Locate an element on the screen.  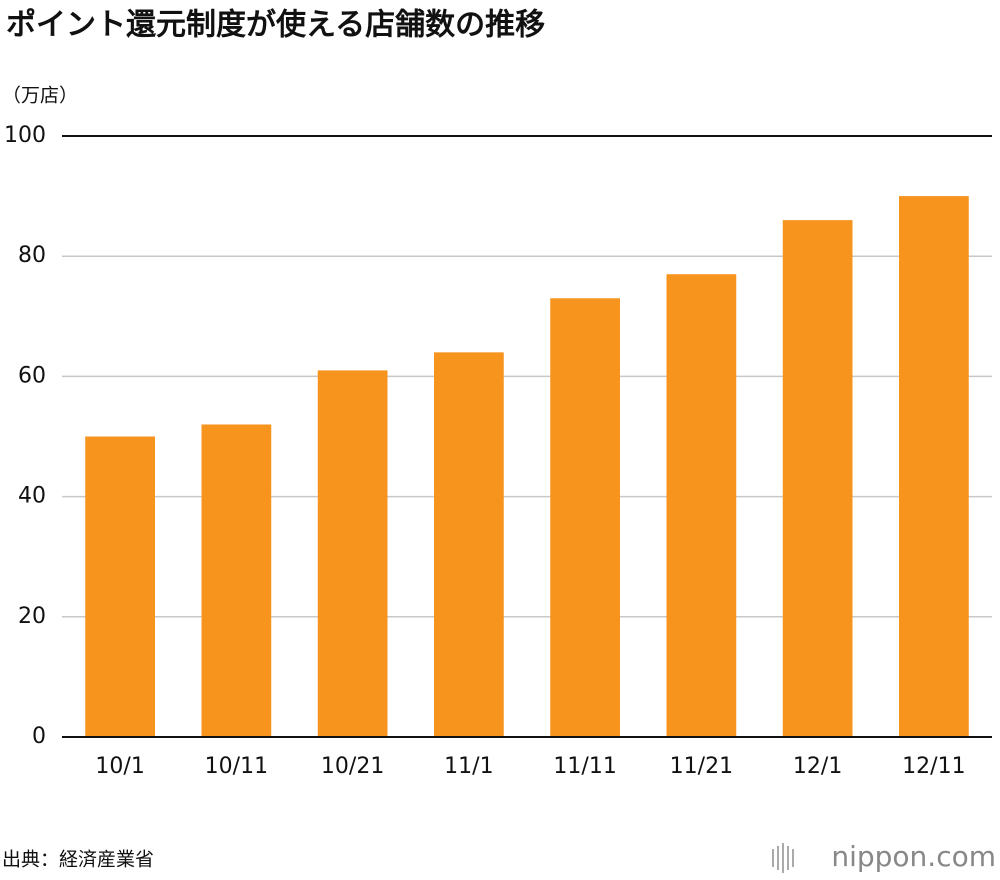
y-tick-label: 40 is located at coordinates (32, 496).